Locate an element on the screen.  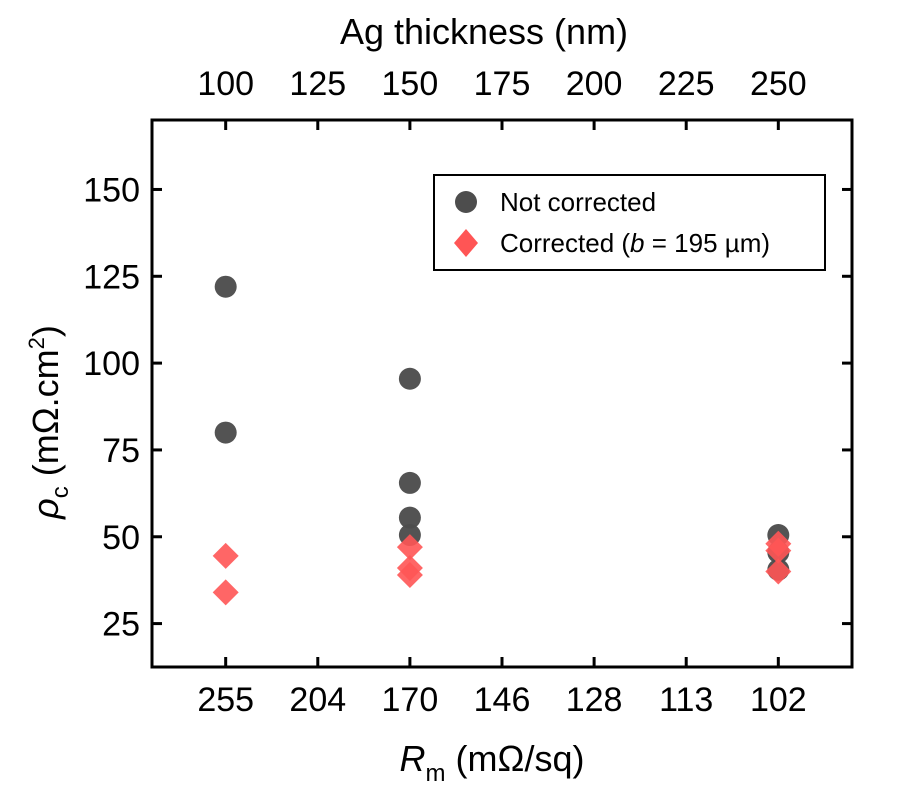
legend-label-corrected: Corrected (b = 195 µm) is located at coordinates (635, 243).